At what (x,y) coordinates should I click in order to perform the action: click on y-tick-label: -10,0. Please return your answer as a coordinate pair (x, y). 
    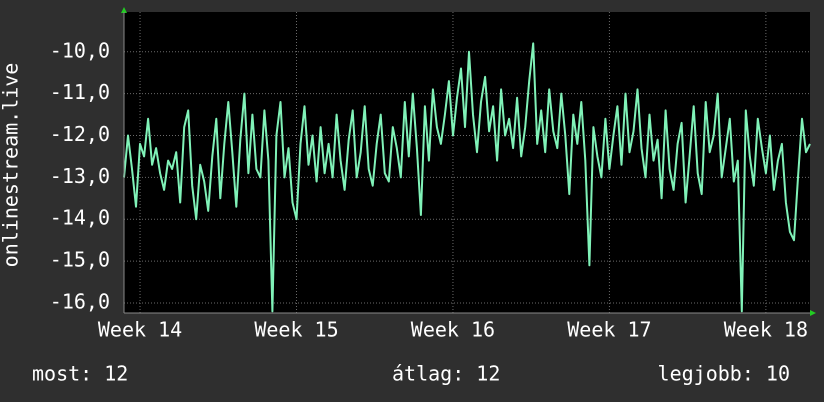
    Looking at the image, I should click on (80, 50).